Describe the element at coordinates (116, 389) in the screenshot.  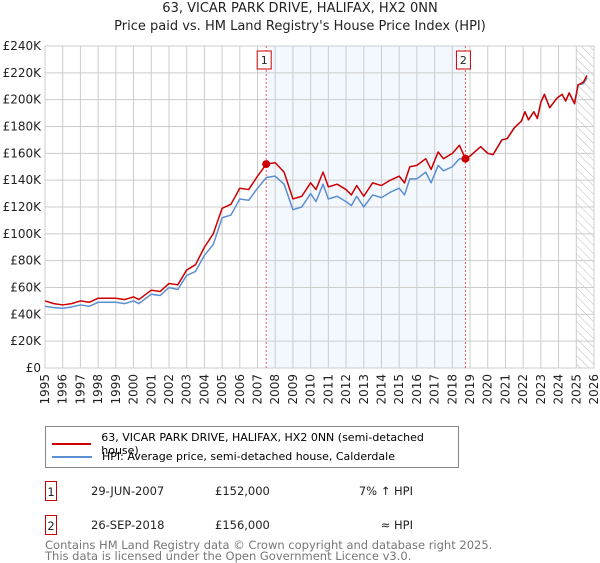
I see `x-tick-label: 1999` at that location.